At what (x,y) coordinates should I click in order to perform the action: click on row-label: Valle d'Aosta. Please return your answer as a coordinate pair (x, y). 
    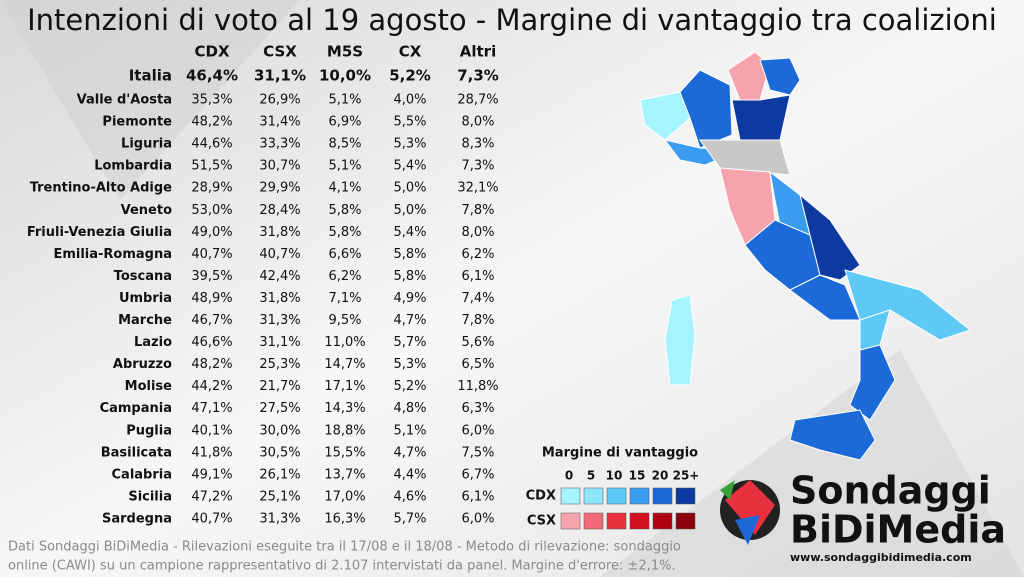
    Looking at the image, I should click on (124, 100).